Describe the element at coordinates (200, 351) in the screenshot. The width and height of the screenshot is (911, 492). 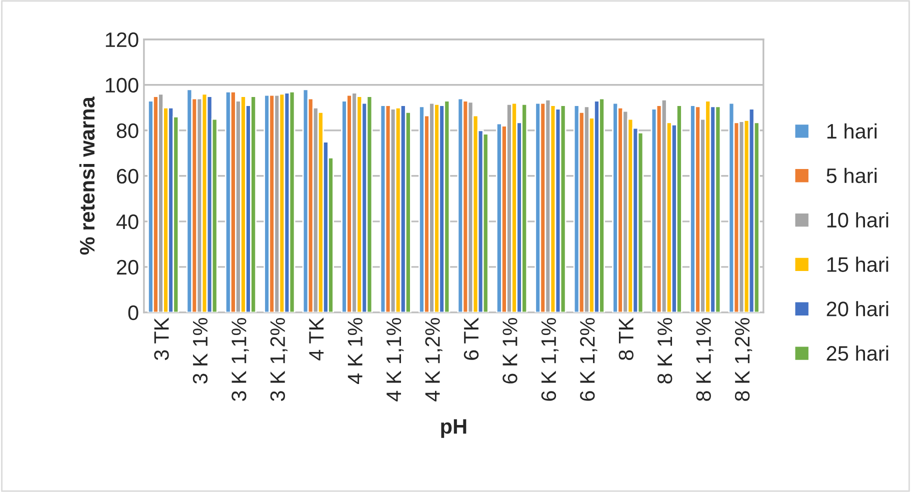
I see `x-tick-label: 3 K 1%` at that location.